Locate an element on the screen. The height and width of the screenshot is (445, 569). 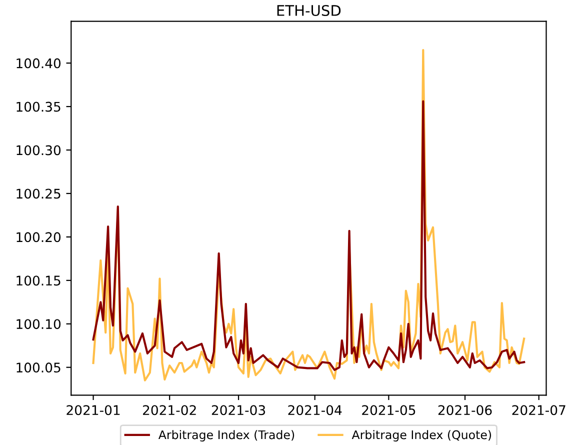
x-tick-label: 2021-07 is located at coordinates (539, 410).